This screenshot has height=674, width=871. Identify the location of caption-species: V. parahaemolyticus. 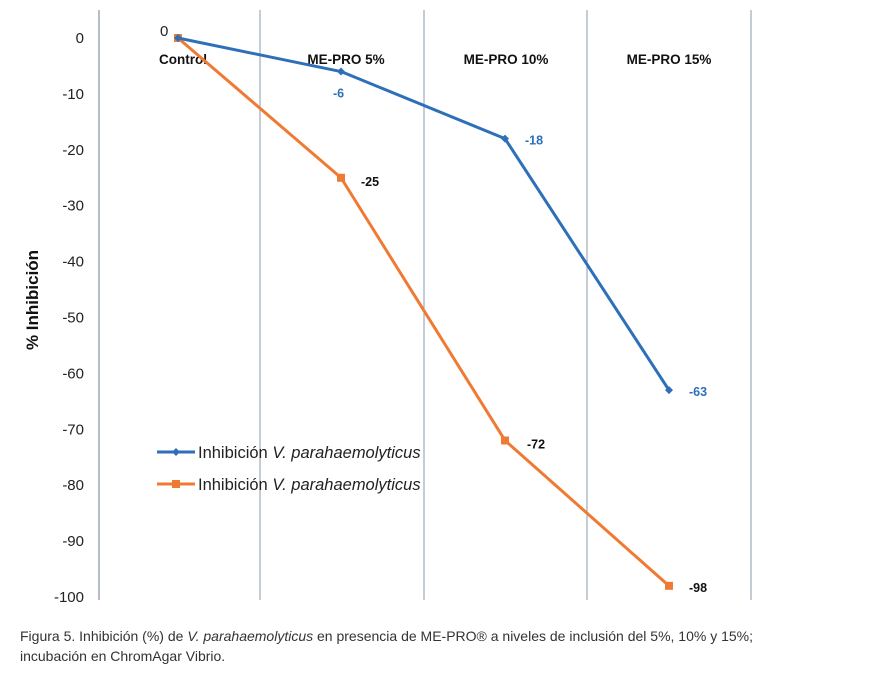
(250, 636).